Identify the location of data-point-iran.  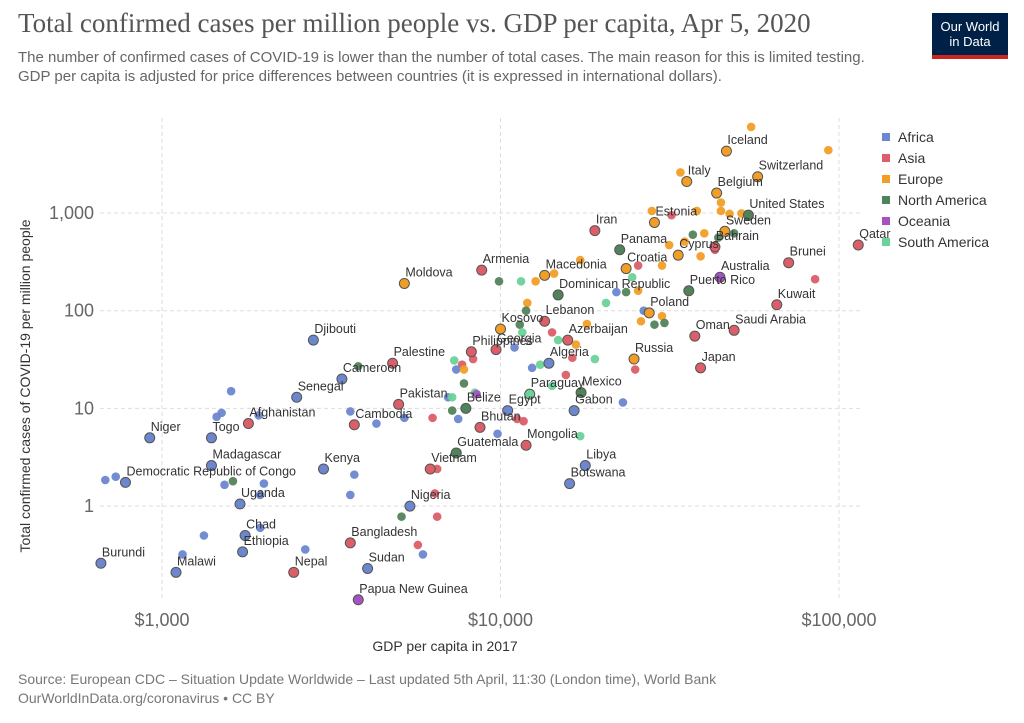
(595, 231).